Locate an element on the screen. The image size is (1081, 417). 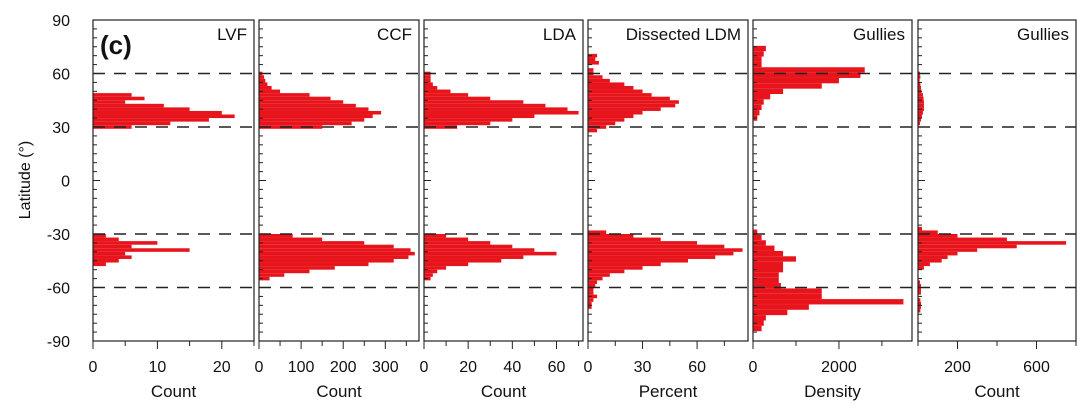
x-tick-label: 20 is located at coordinates (222, 367).